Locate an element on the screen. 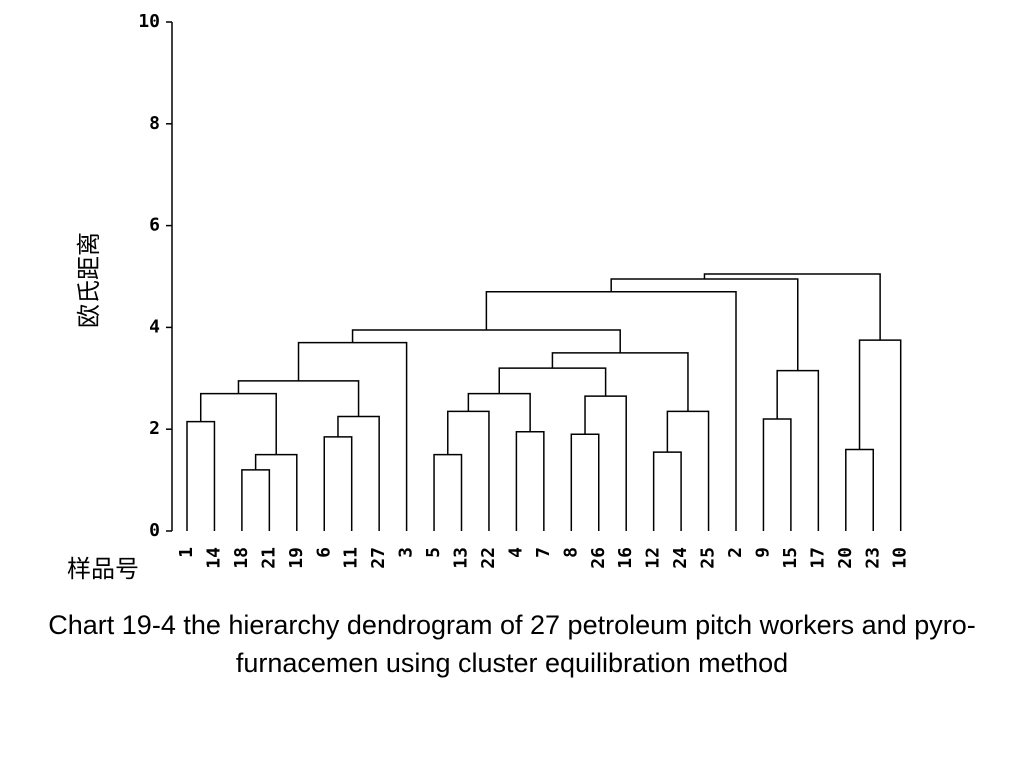 This screenshot has height=768, width=1024. leaf-label: 24 is located at coordinates (680, 558).